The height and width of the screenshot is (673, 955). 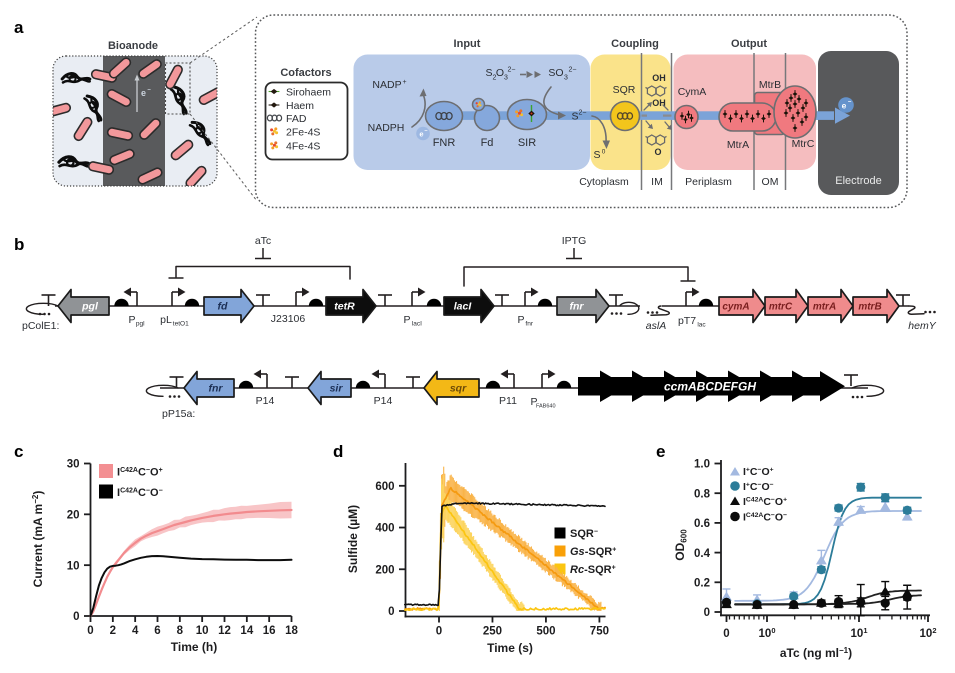 What do you see at coordinates (702, 465) in the screenshot?
I see `svg-text: 1.0` at bounding box center [702, 465].